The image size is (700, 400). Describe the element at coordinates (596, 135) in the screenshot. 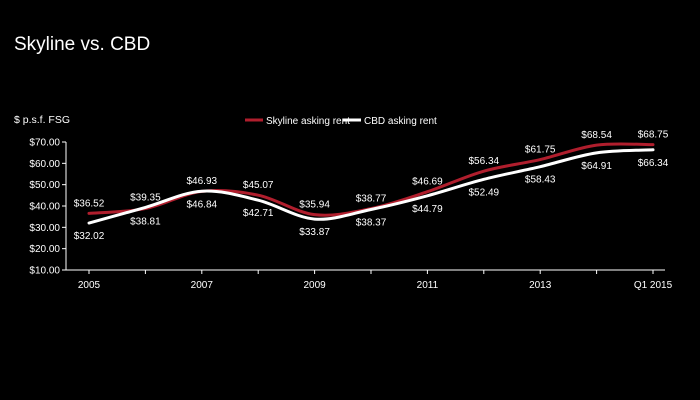

I see `skyline-data-label: $68.54` at that location.